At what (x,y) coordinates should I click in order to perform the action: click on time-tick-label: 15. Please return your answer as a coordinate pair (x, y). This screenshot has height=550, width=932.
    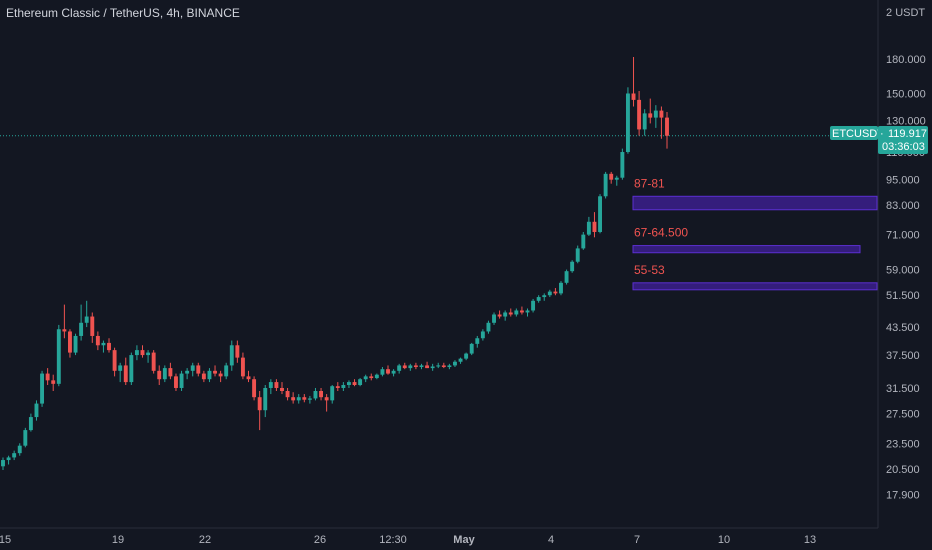
    Looking at the image, I should click on (5, 540).